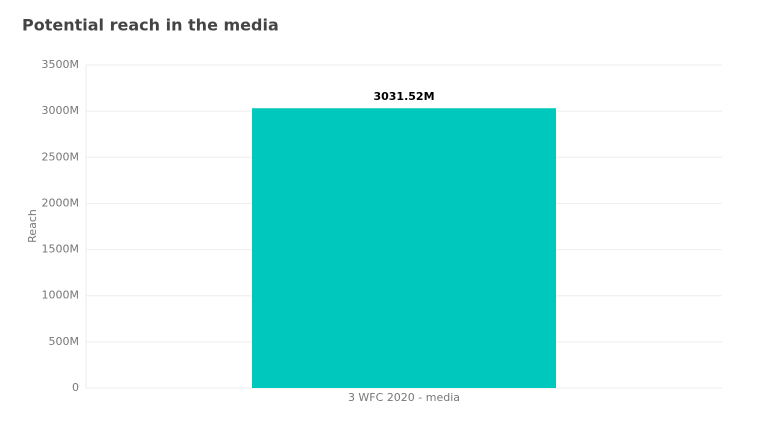  Describe the element at coordinates (61, 295) in the screenshot. I see `y-tick-label: 1000M` at that location.